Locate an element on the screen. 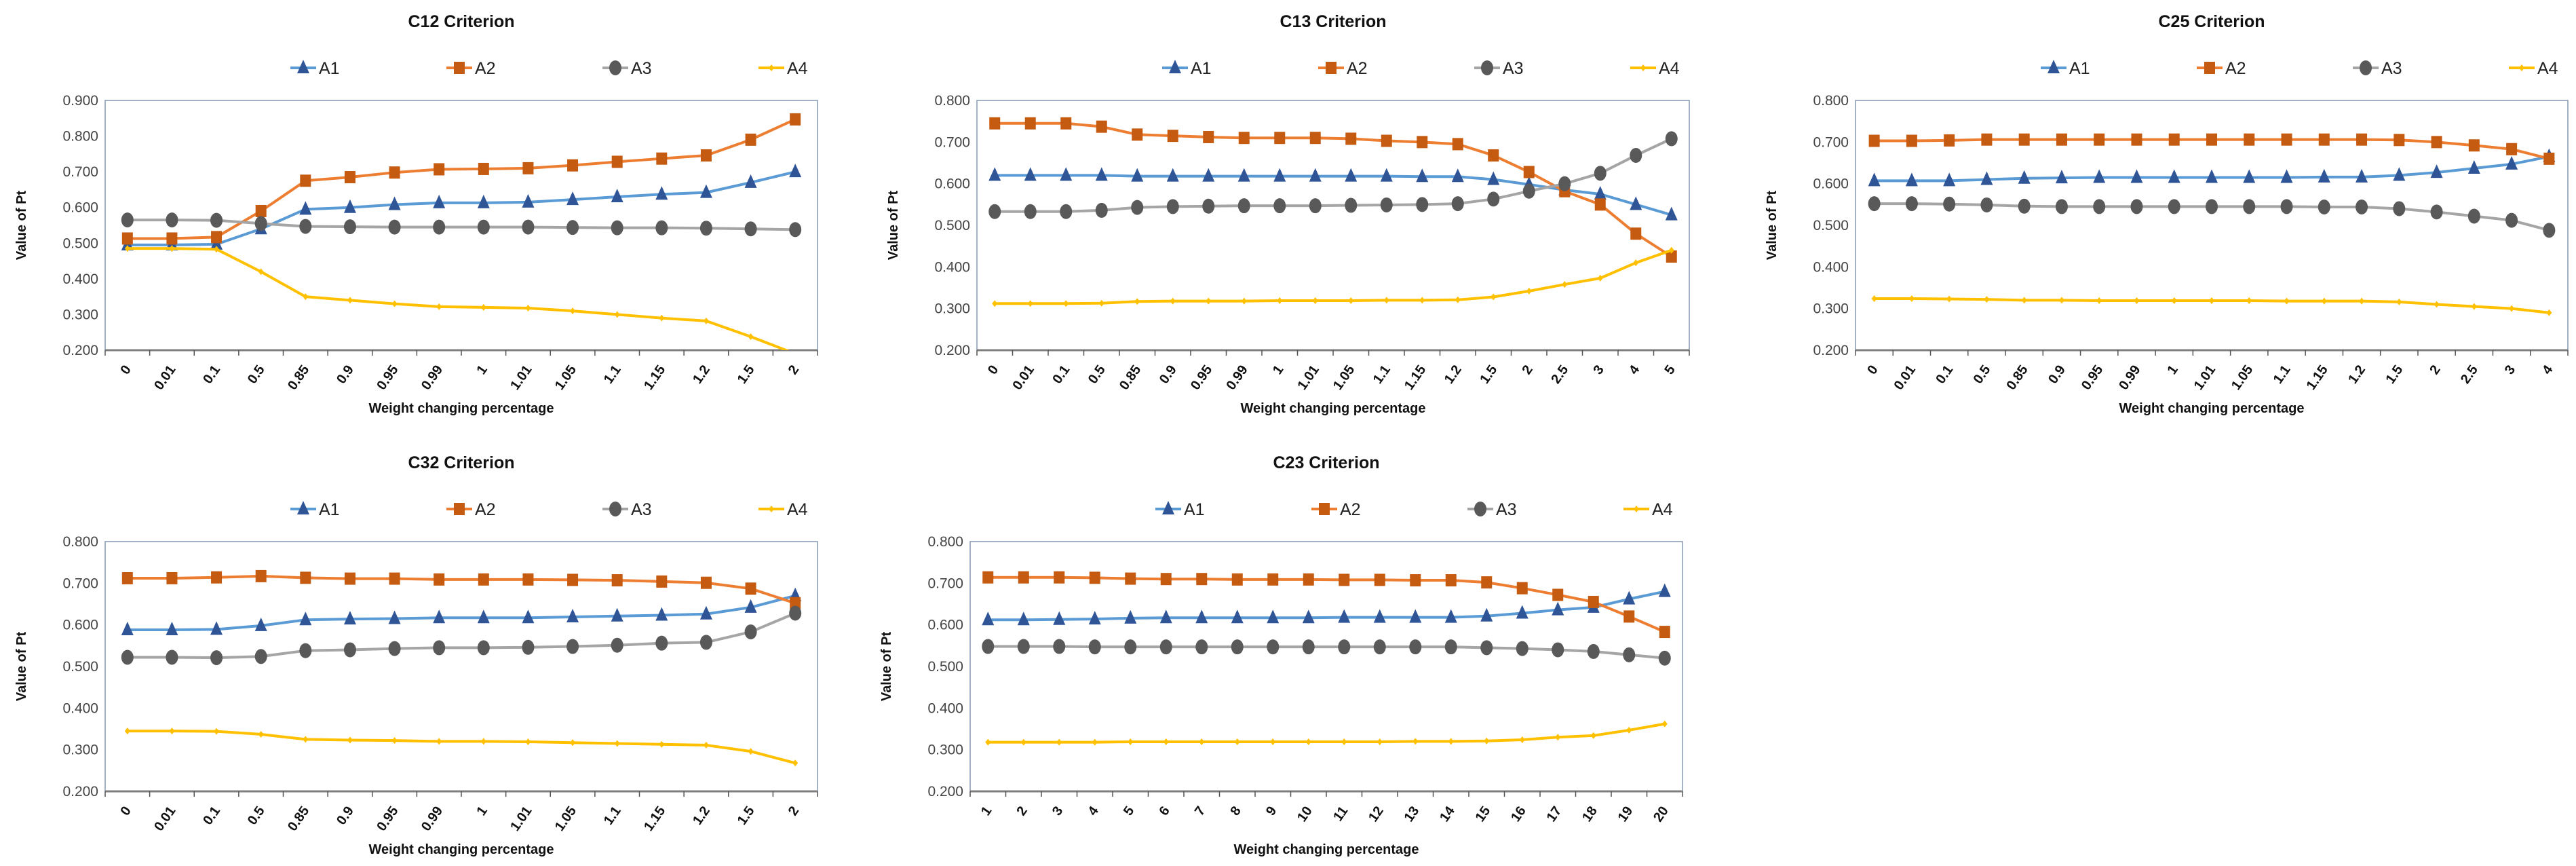 This screenshot has height=866, width=2576. series-a2 is located at coordinates (1326, 605).